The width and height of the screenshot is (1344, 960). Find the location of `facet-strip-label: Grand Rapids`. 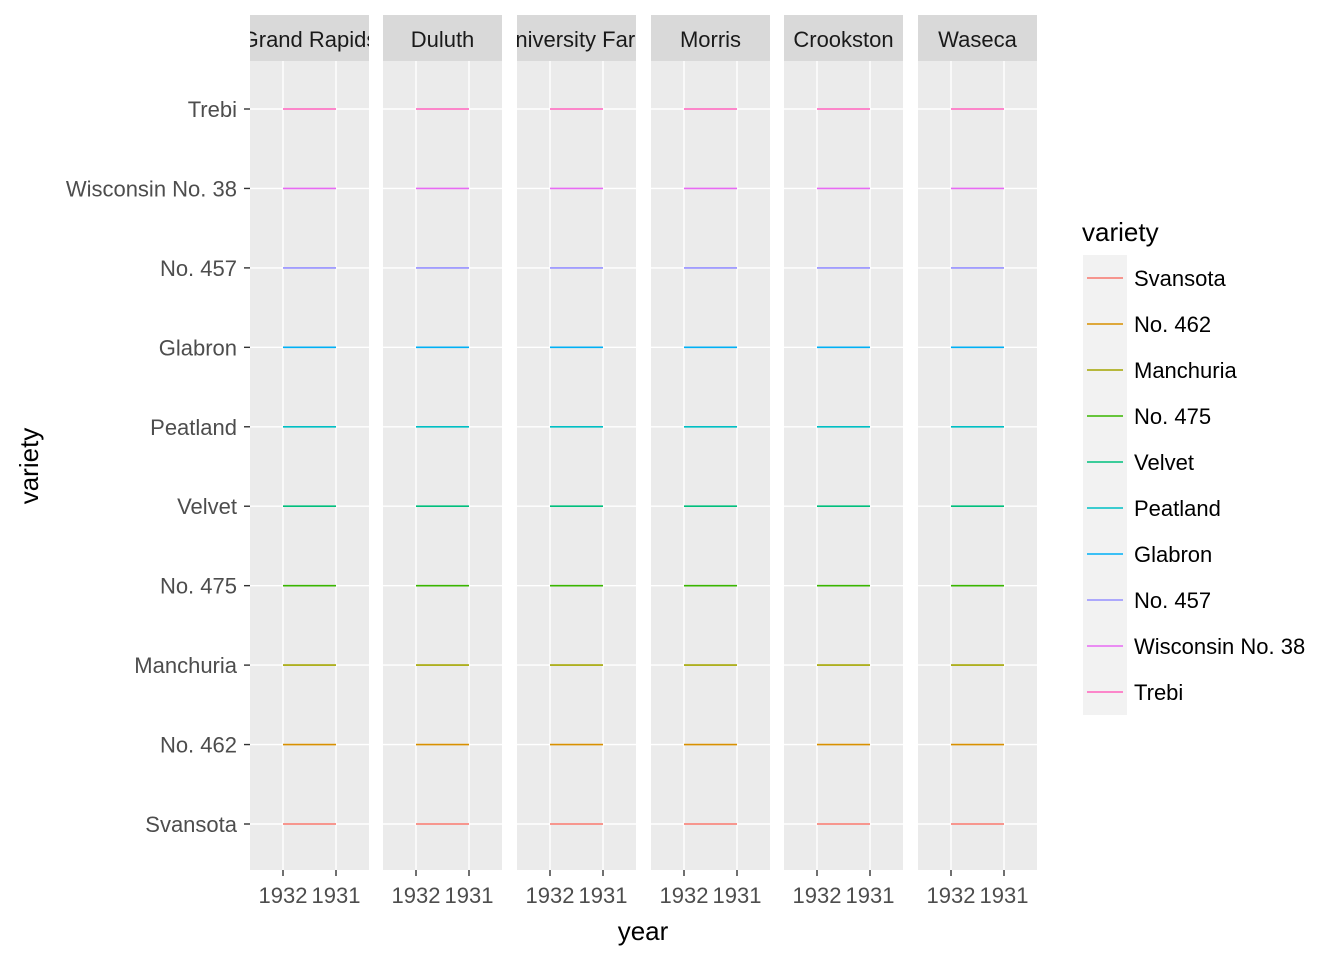

facet-strip-label: Grand Rapids is located at coordinates (310, 39).